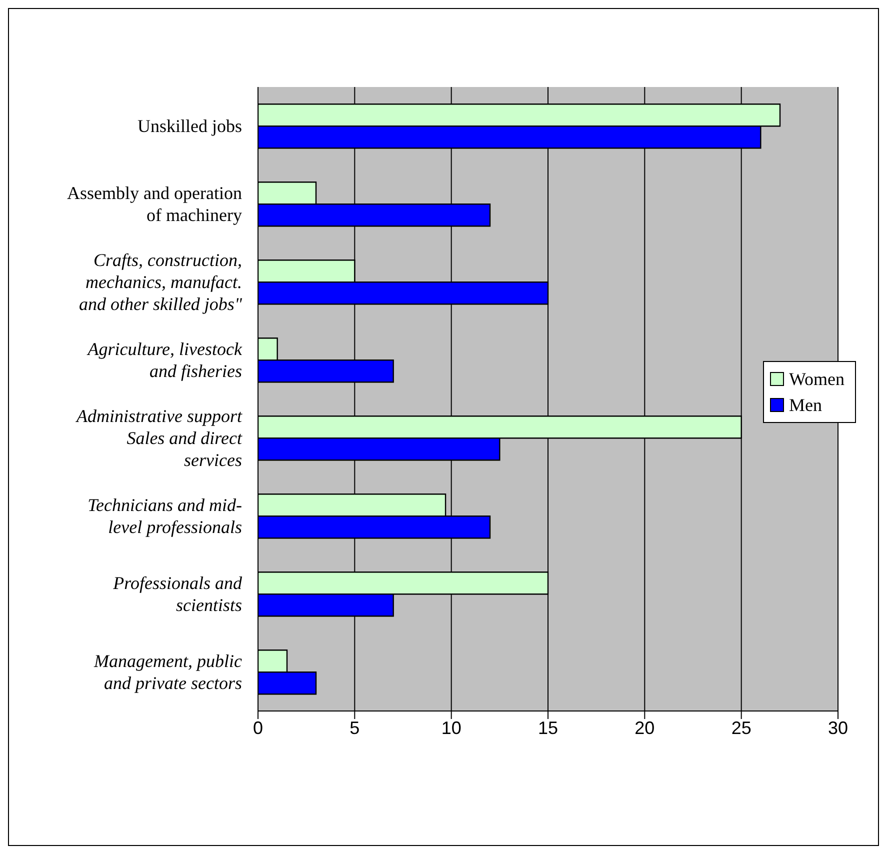 The height and width of the screenshot is (855, 887). What do you see at coordinates (189, 126) in the screenshot?
I see `y-tick-label: Unskilled jobs` at bounding box center [189, 126].